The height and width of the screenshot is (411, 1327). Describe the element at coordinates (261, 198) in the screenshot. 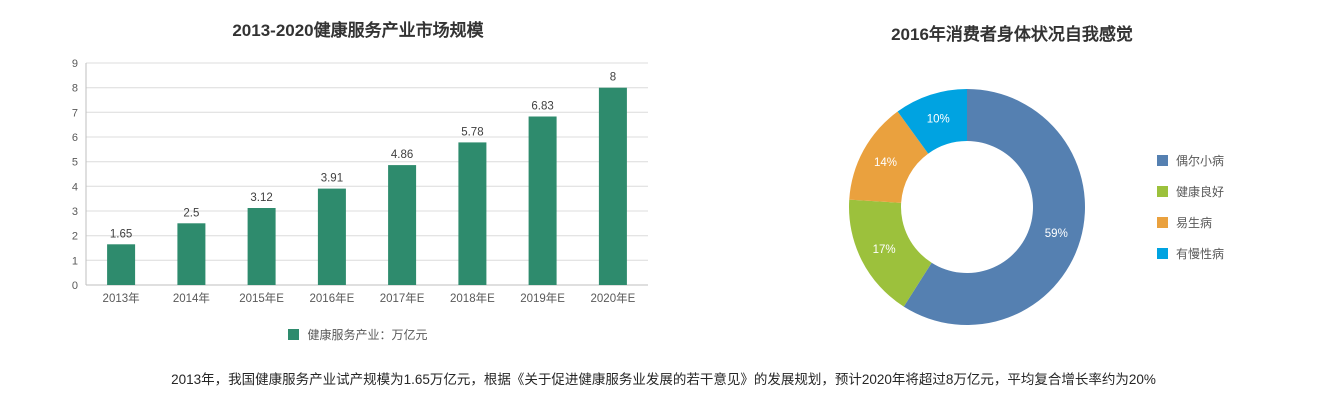

I see `bar-value-label: 3.12` at that location.